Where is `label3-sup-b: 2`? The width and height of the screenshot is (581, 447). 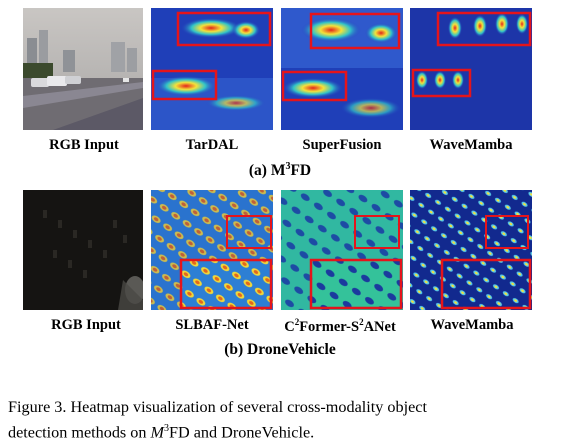 label3-sup-b: 2 is located at coordinates (361, 322).